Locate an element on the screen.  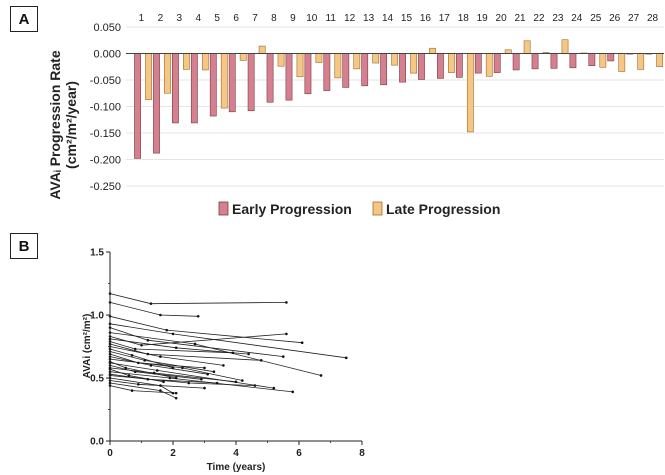
legend-label-late: Late Progression is located at coordinates (443, 209).